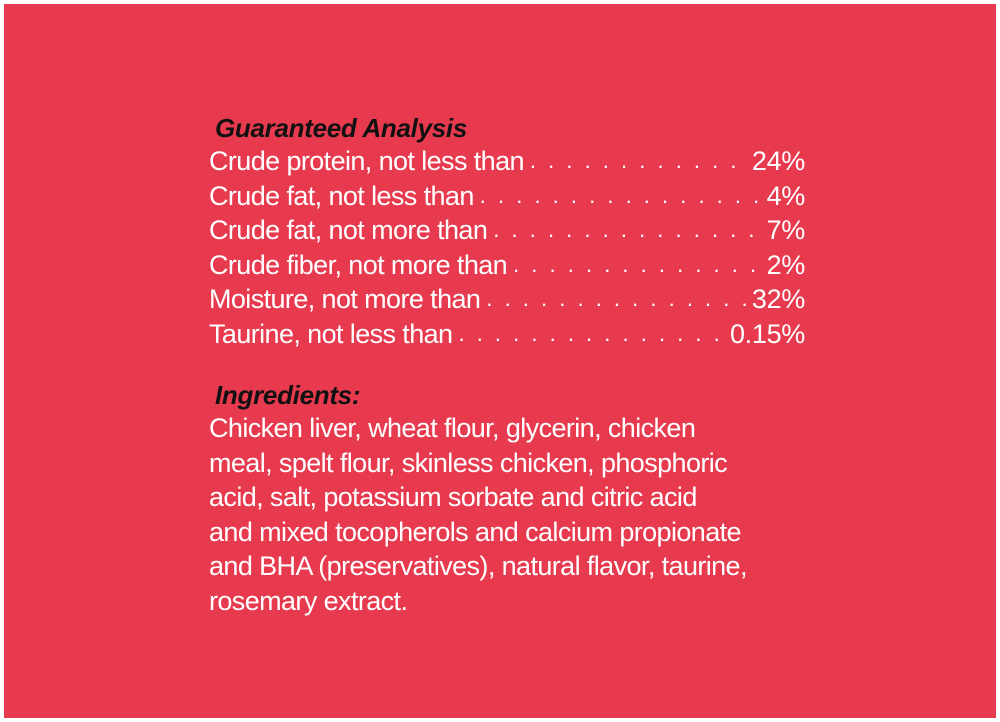  I want to click on analysis-label: Moisture, not more than, so click(345, 299).